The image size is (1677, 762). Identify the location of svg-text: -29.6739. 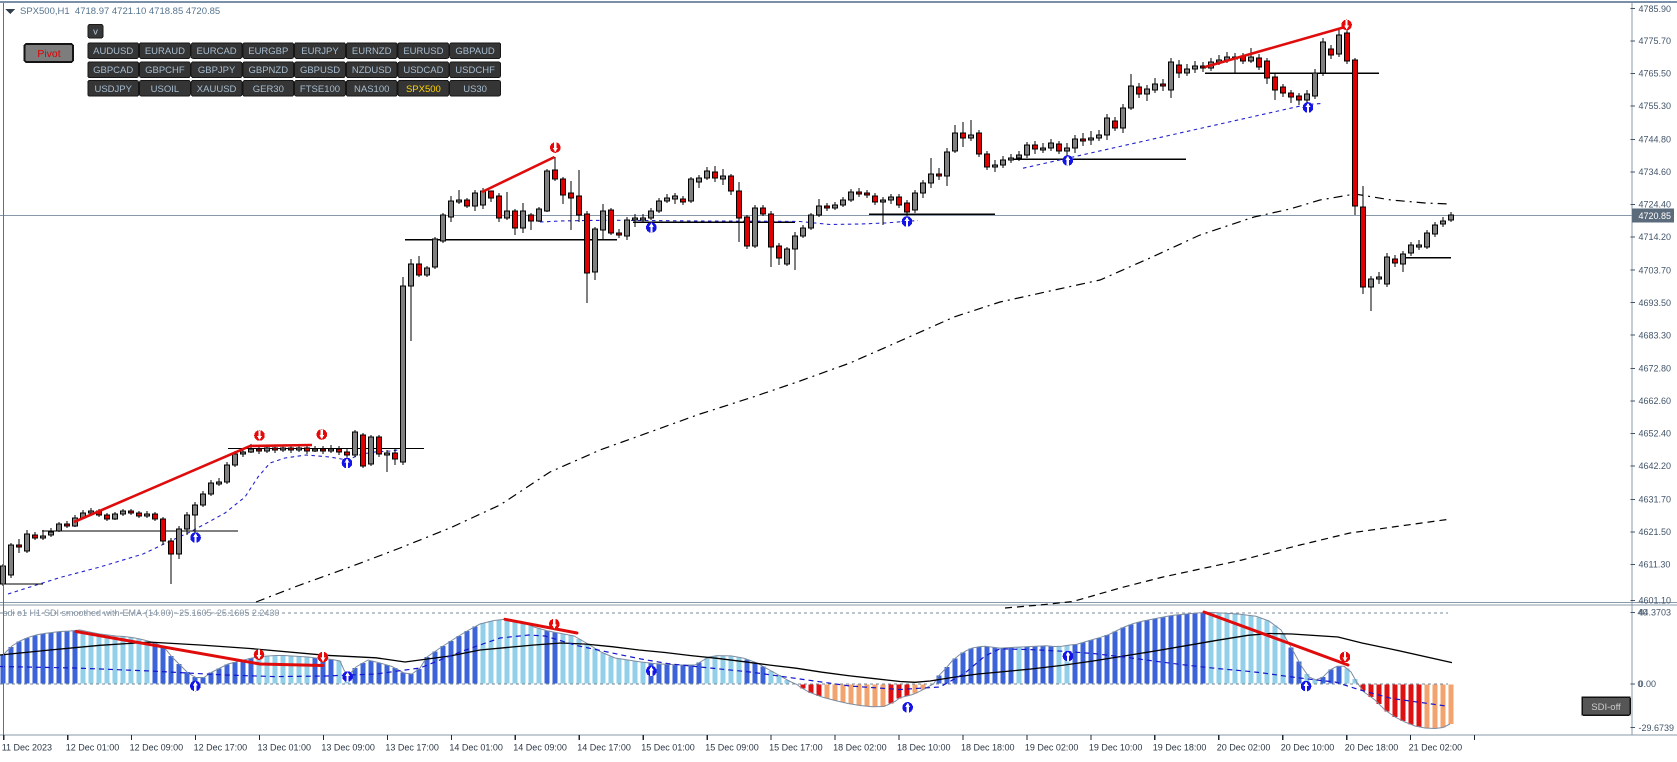
(1657, 728).